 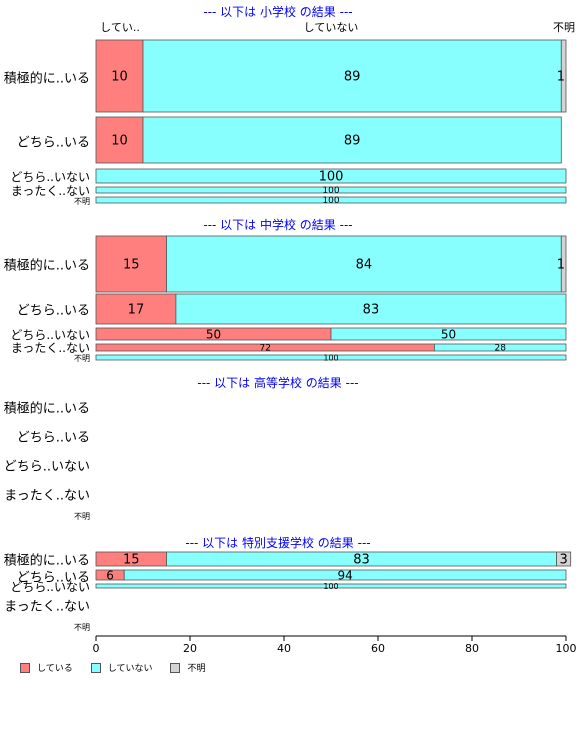 What do you see at coordinates (55, 669) in the screenshot?
I see `legend-label-shiteiru: している` at bounding box center [55, 669].